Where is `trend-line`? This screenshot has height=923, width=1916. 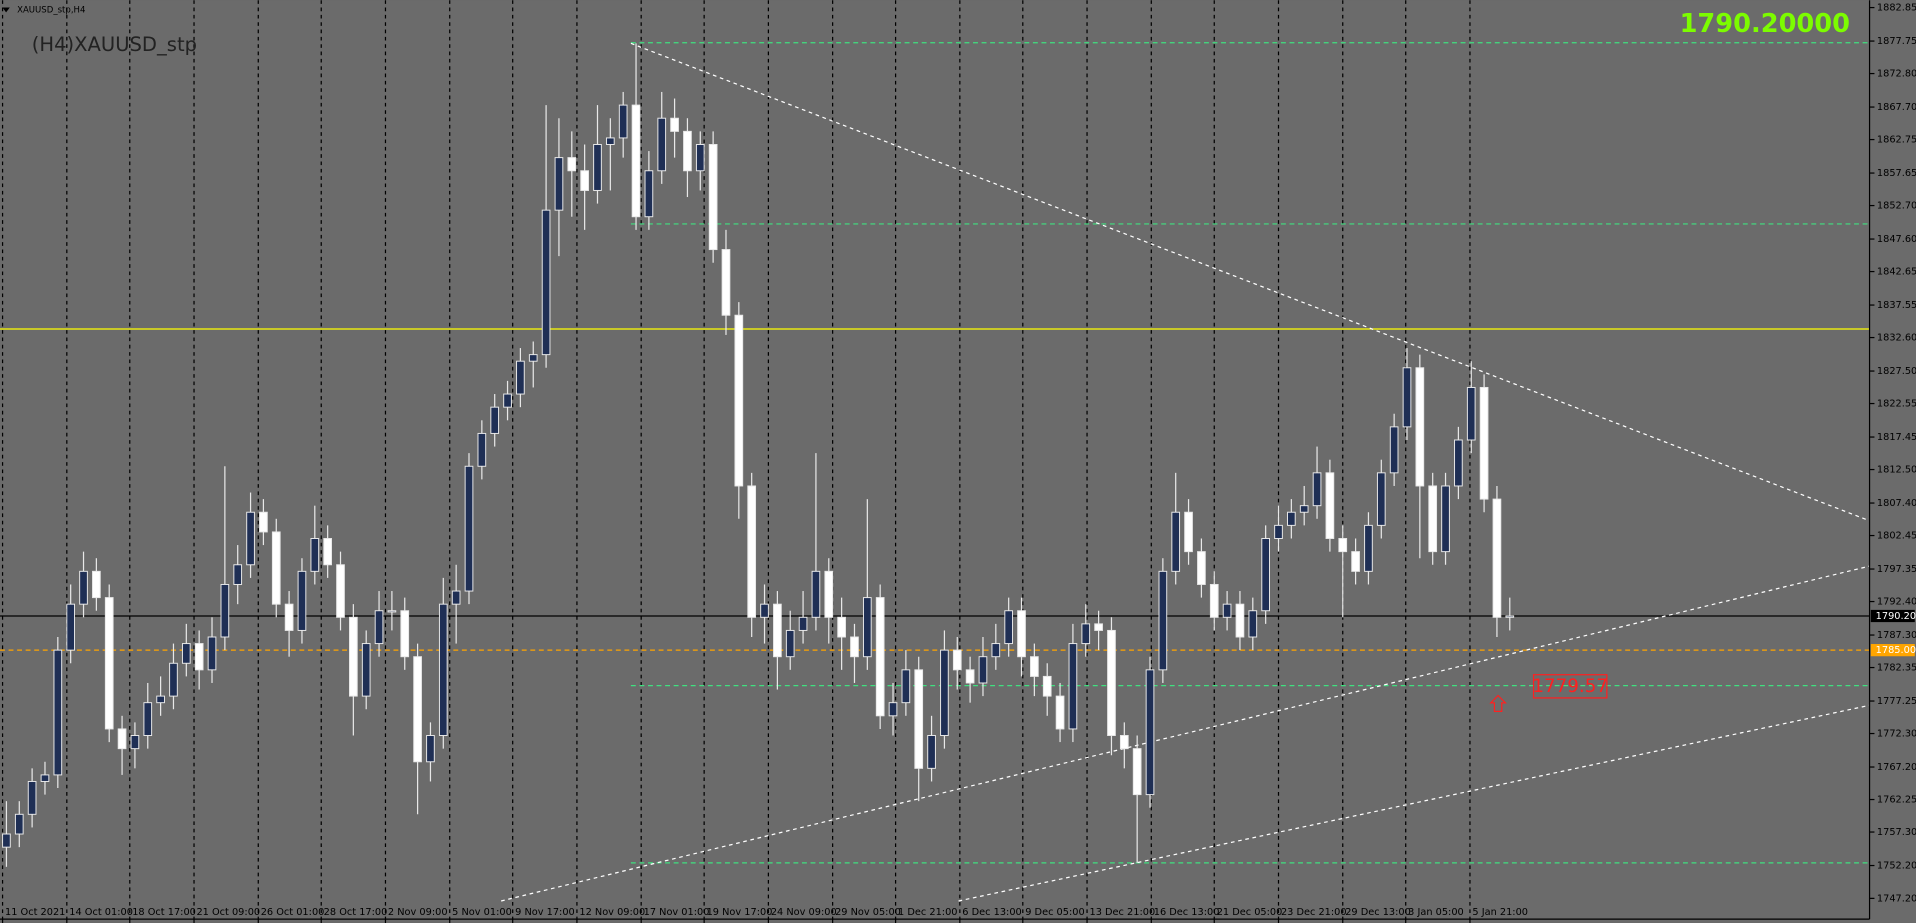 trend-line is located at coordinates (1414, 803).